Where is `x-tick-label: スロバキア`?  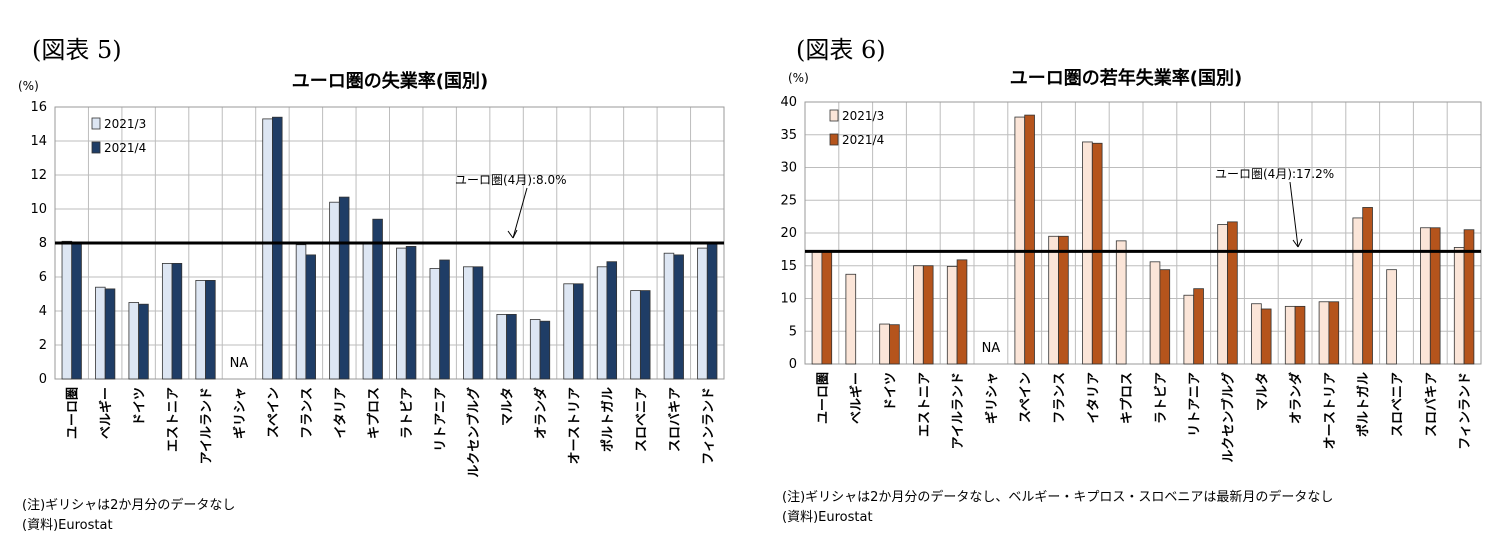 x-tick-label: スロバキア is located at coordinates (675, 419).